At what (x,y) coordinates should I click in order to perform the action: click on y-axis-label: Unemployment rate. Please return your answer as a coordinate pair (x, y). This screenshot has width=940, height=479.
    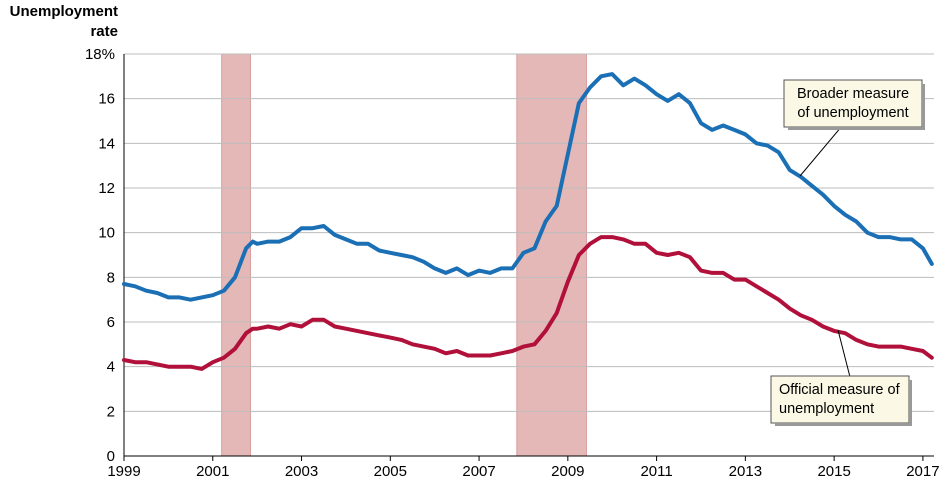
    Looking at the image, I should click on (64, 21).